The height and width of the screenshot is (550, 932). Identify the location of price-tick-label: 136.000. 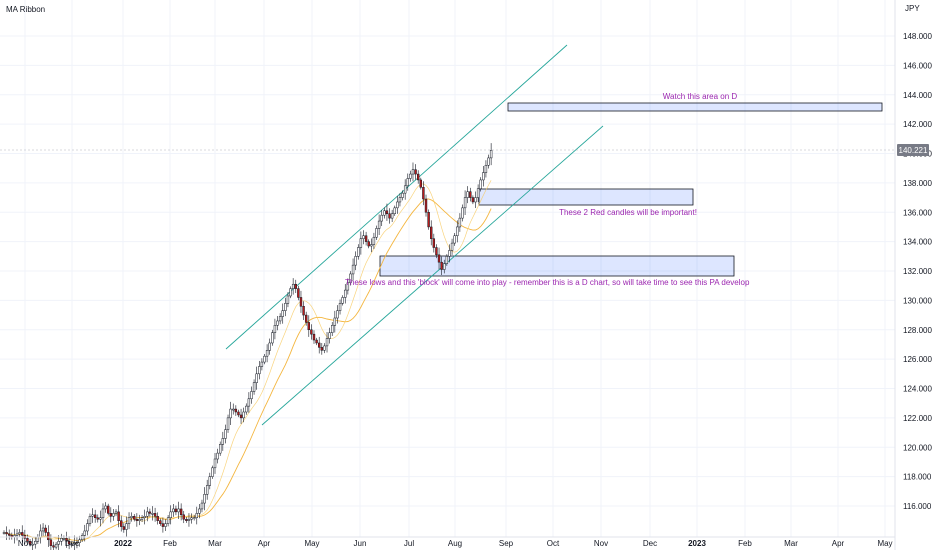
(917, 212).